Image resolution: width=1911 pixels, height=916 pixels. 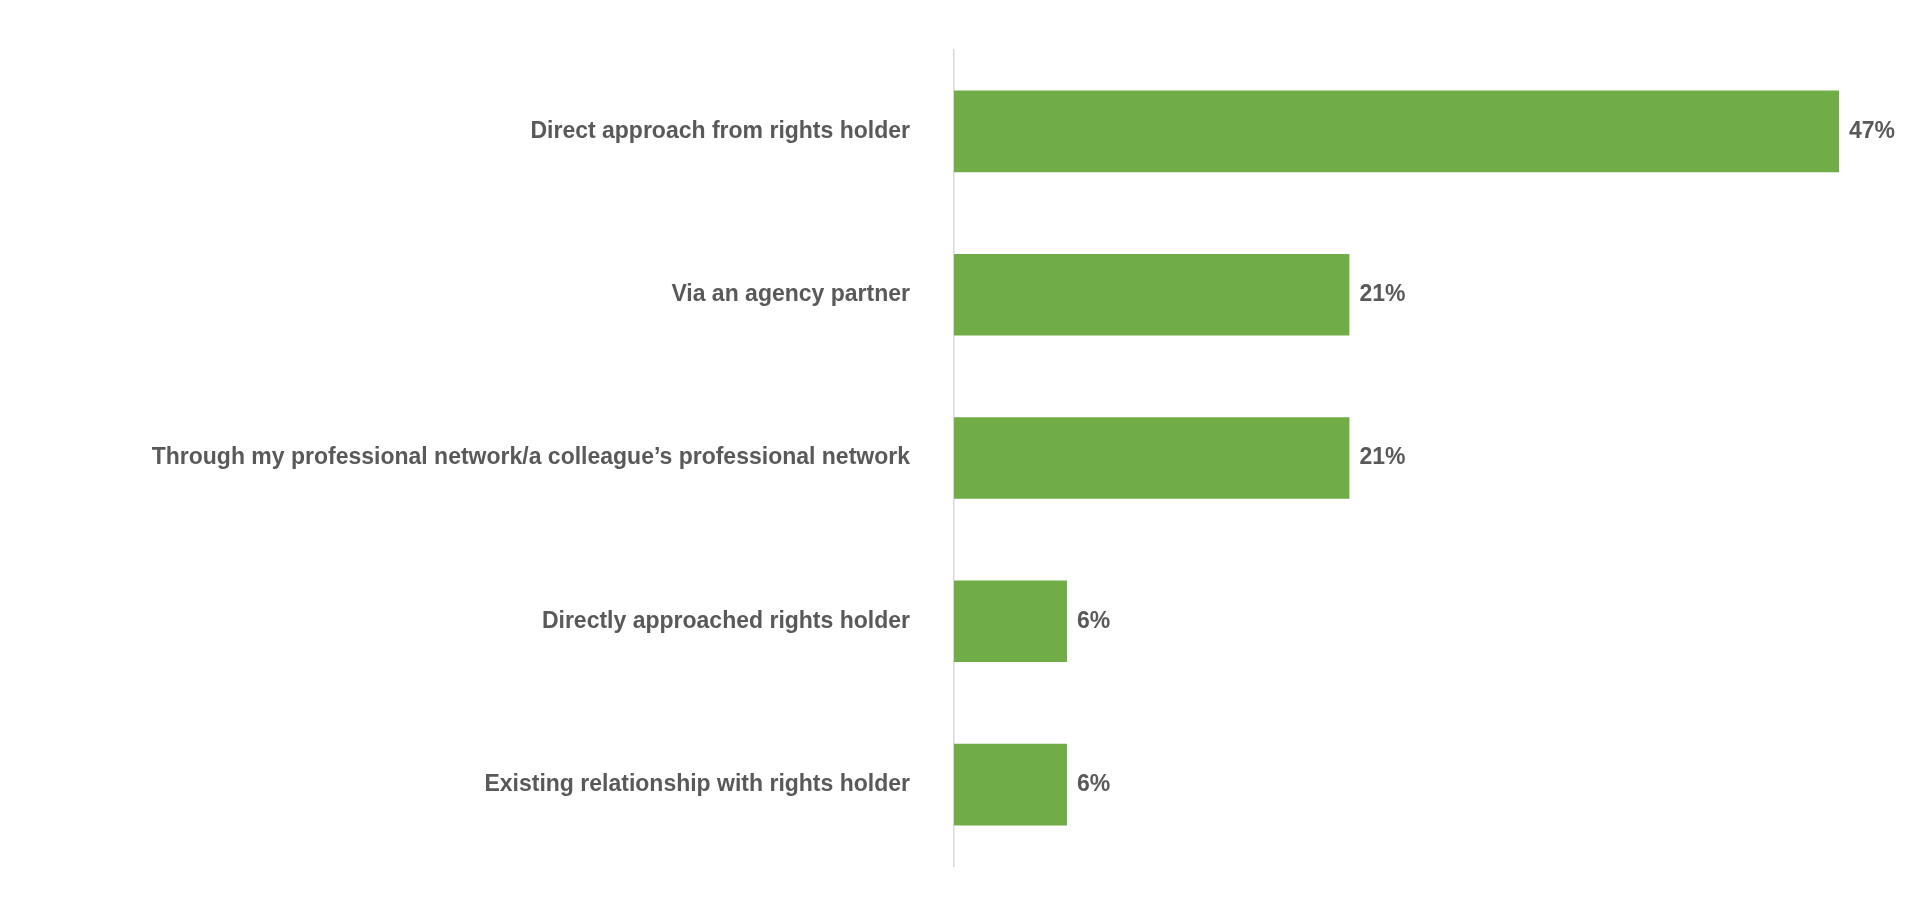 I want to click on data-label: 47%, so click(x=1872, y=129).